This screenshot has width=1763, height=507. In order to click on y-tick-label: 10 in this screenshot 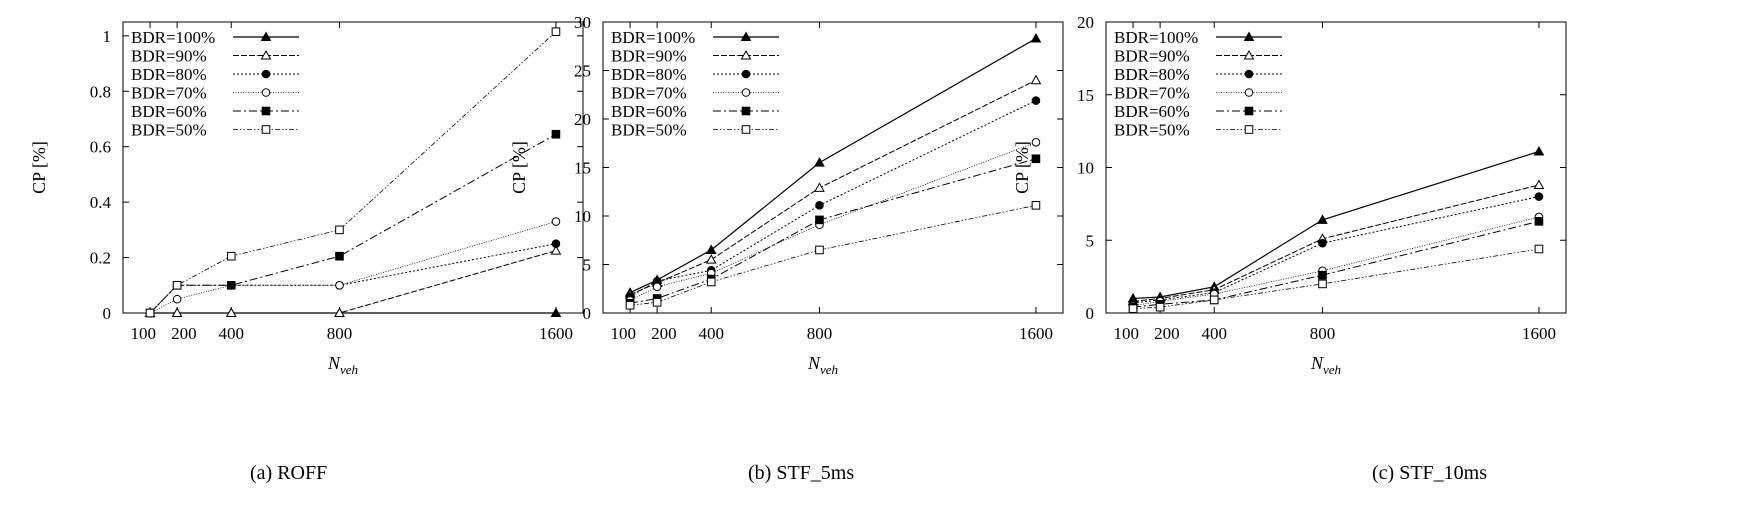, I will do `click(582, 216)`.